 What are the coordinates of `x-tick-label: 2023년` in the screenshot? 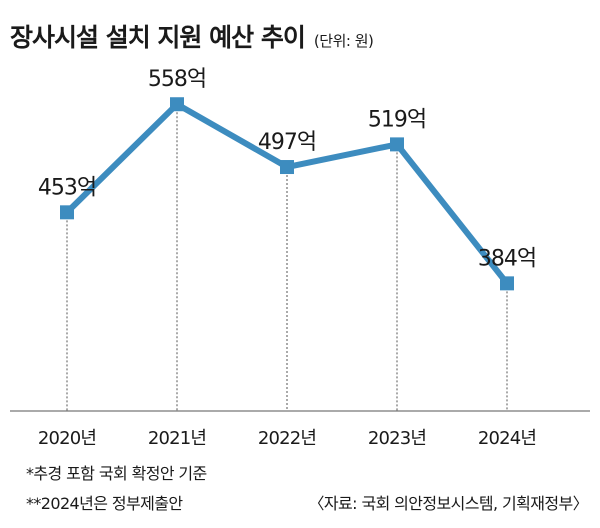 It's located at (397, 438).